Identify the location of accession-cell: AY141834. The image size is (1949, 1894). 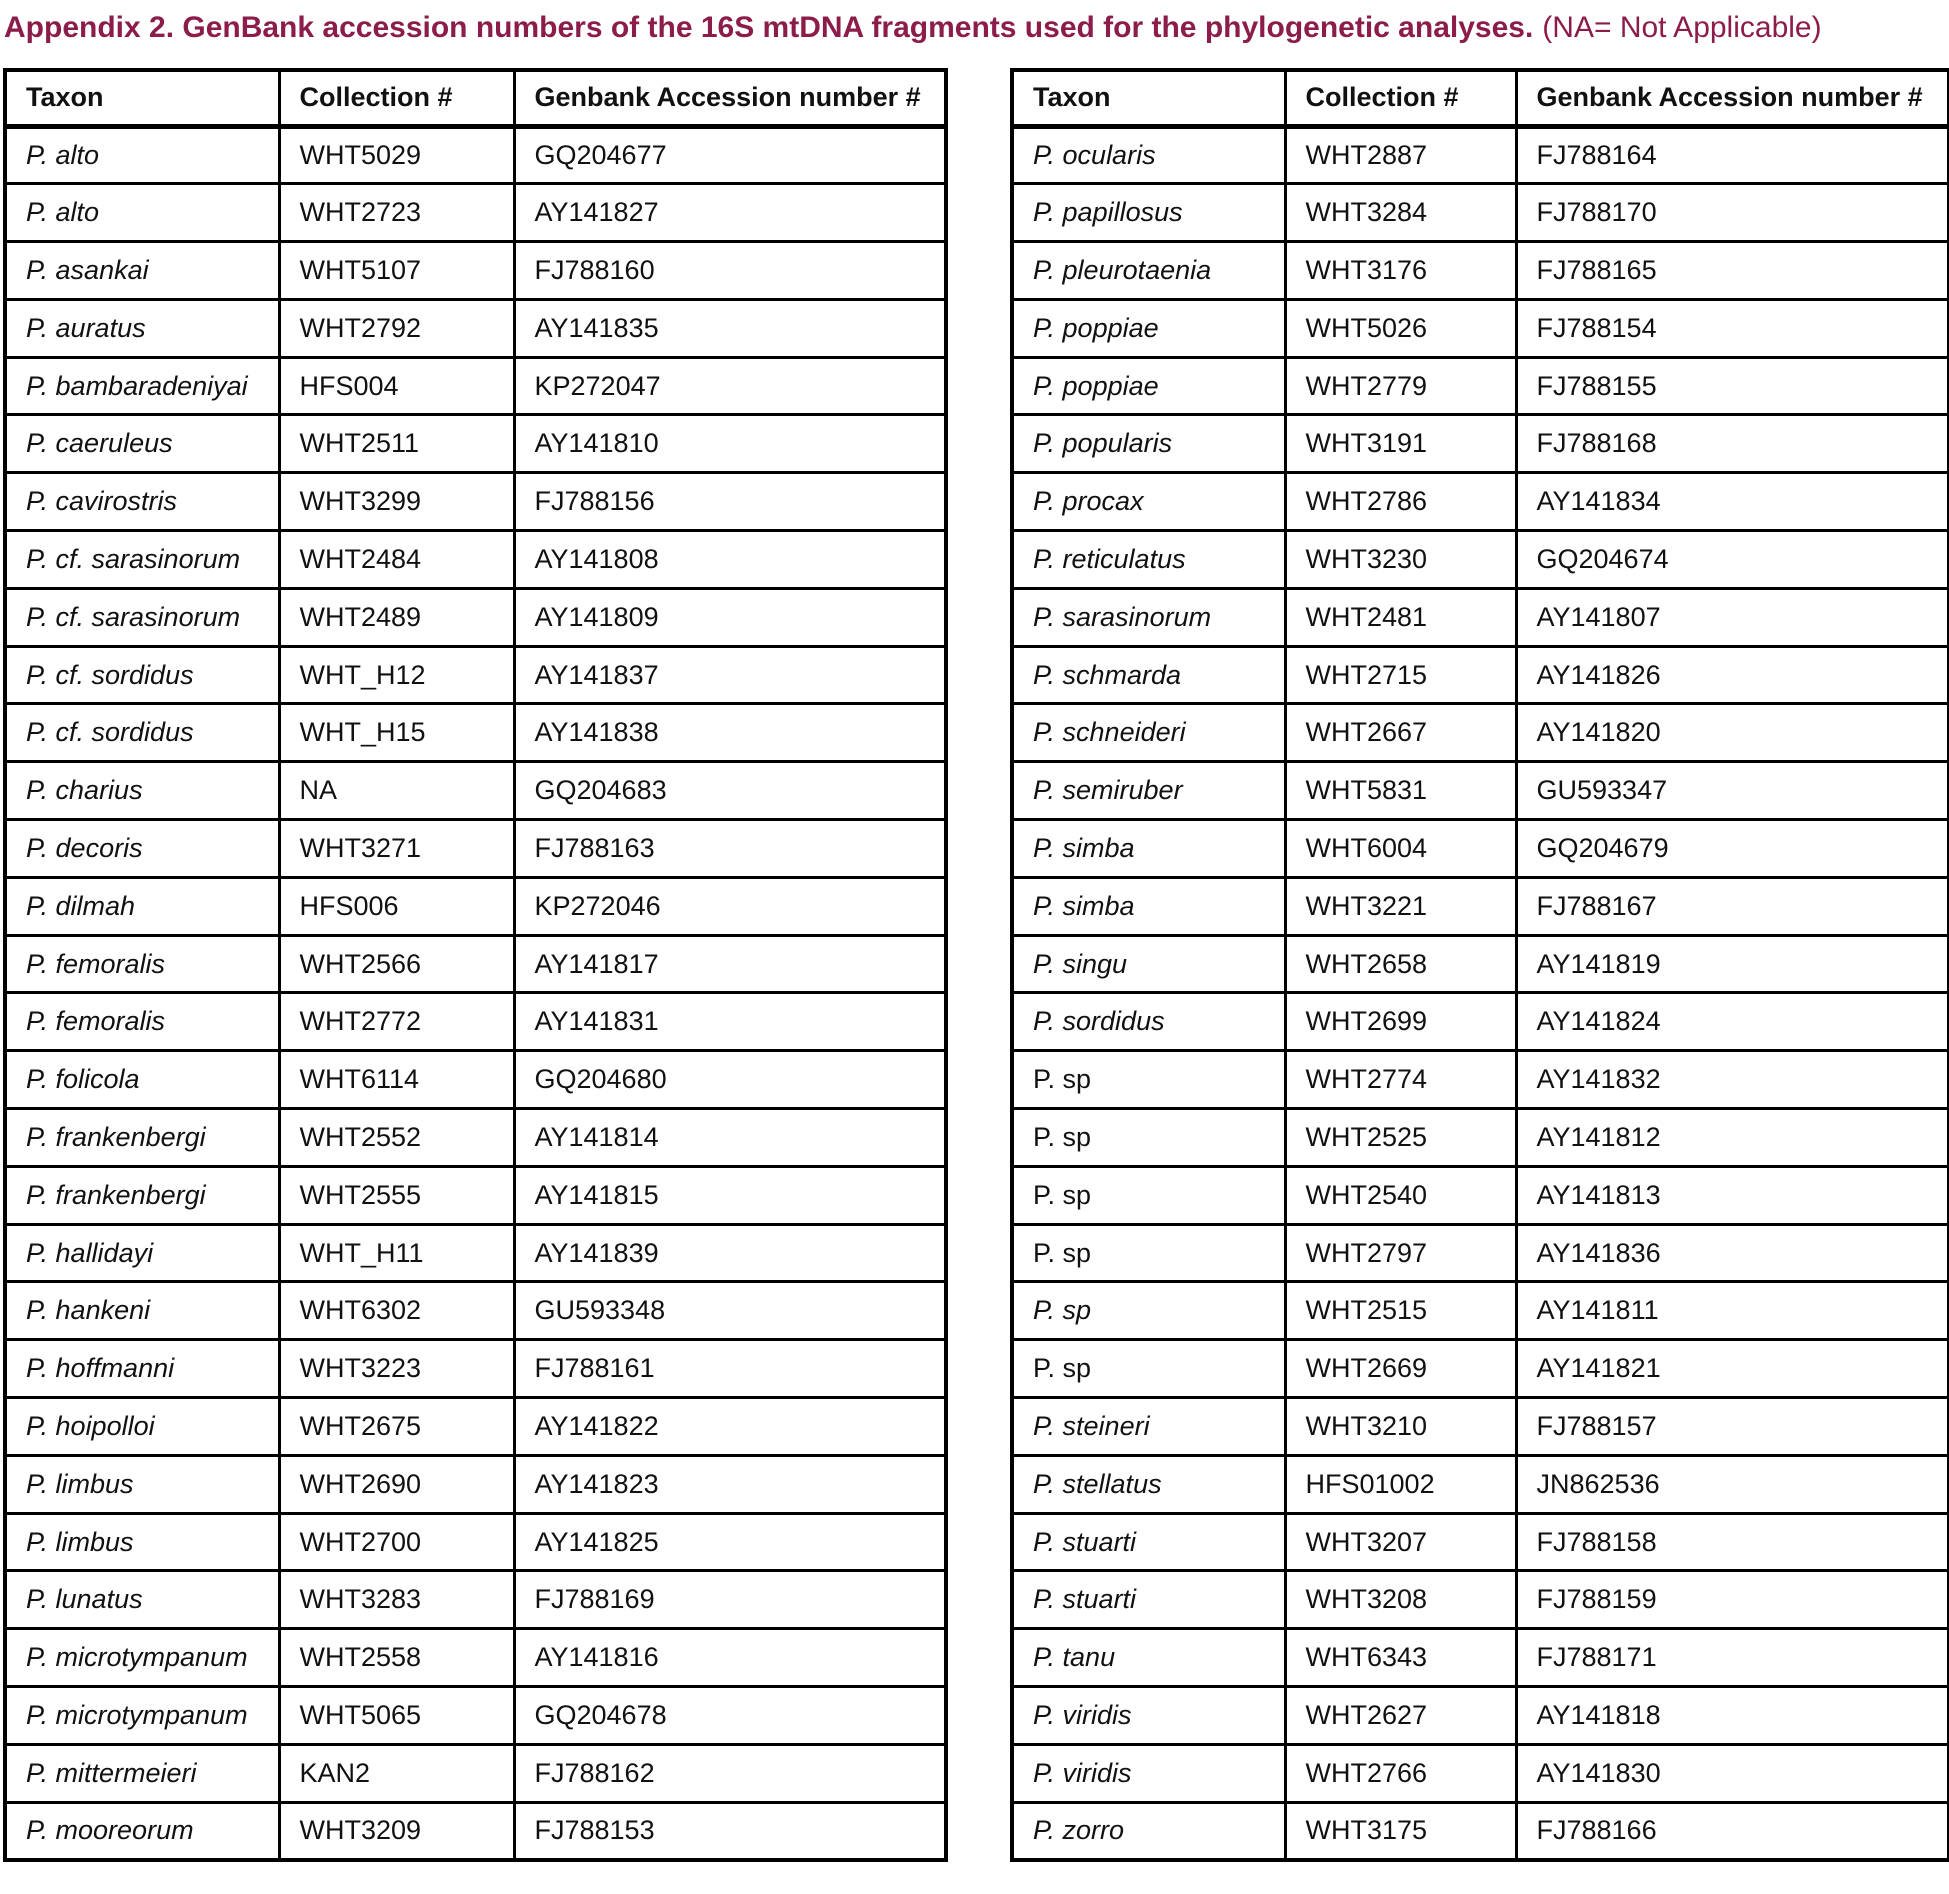
(1731, 502).